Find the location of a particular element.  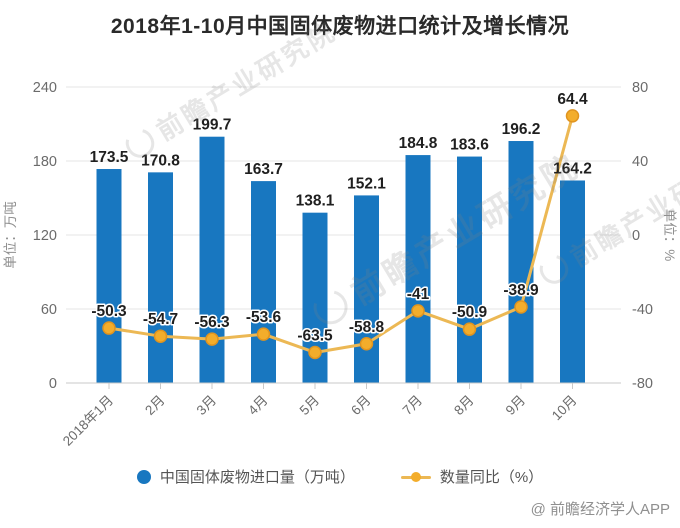

right-axis-name: 单位：% is located at coordinates (669, 235).